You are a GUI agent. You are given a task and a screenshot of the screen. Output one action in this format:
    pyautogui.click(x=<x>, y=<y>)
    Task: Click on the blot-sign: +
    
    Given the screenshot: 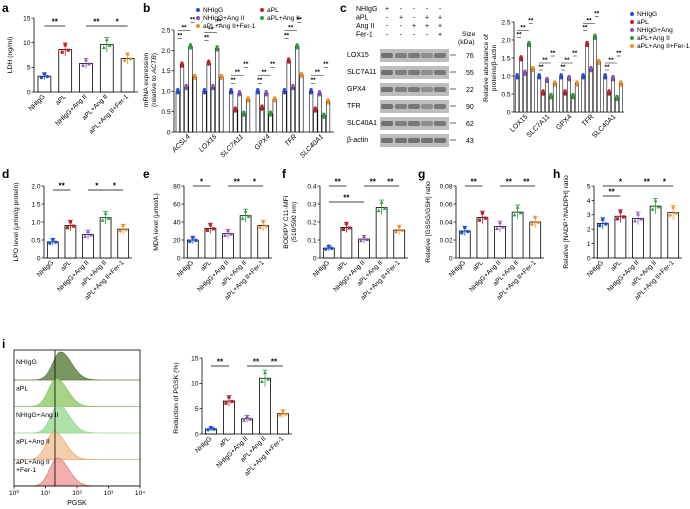 What is the action you would take?
    pyautogui.click(x=414, y=26)
    